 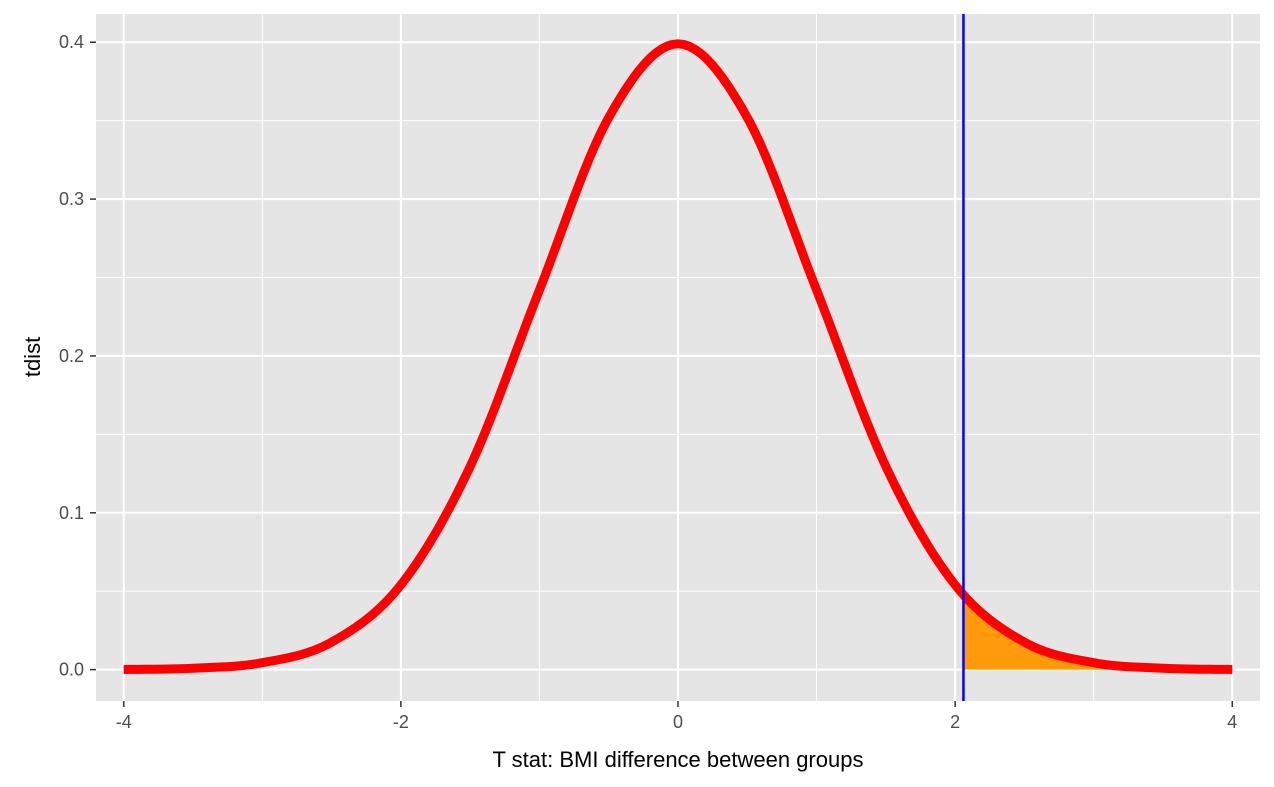 I want to click on y-tick-label: 0.0, so click(x=71, y=670).